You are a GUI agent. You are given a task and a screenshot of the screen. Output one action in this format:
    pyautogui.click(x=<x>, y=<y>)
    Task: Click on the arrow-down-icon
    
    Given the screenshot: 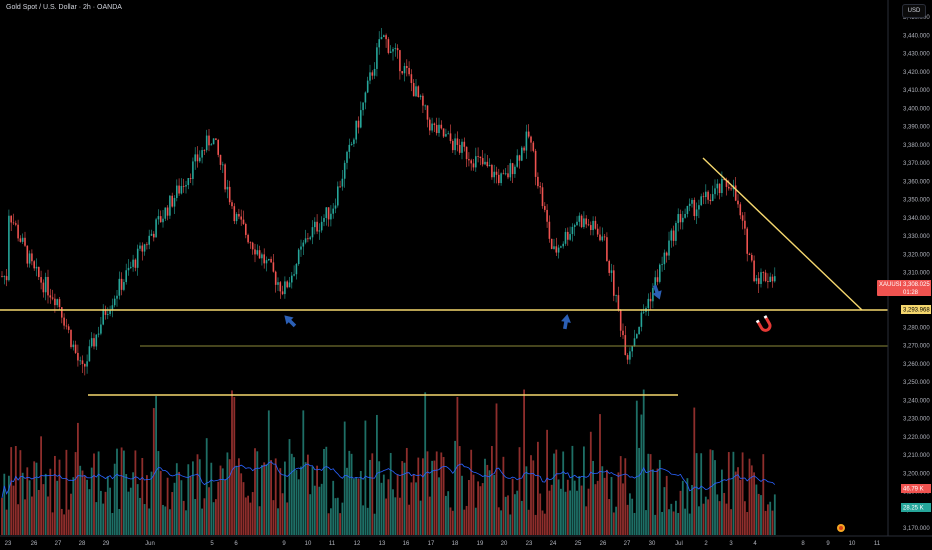 What is the action you would take?
    pyautogui.click(x=657, y=292)
    